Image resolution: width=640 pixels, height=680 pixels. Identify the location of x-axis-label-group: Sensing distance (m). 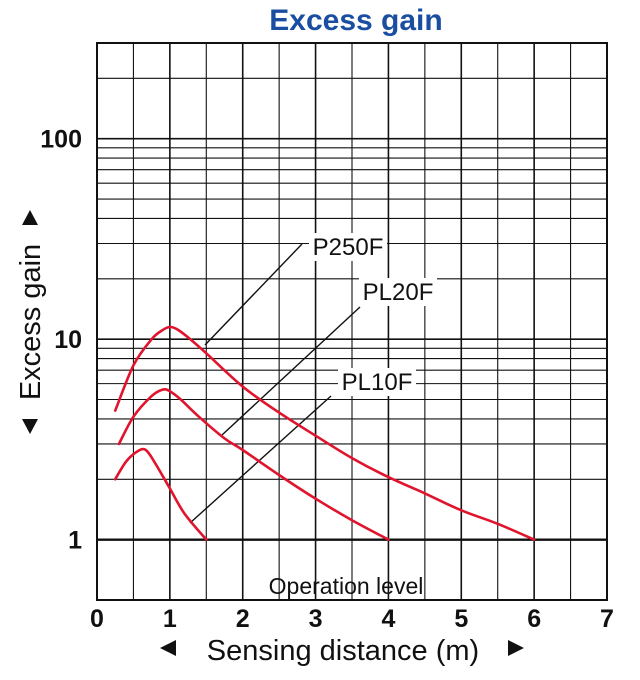
(342, 651).